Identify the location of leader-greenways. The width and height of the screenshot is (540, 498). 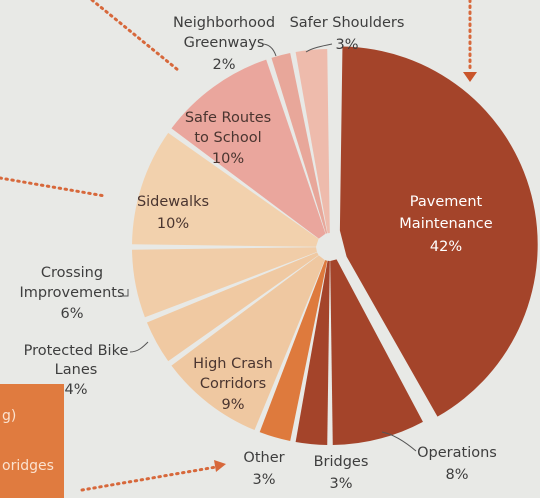
(269, 50).